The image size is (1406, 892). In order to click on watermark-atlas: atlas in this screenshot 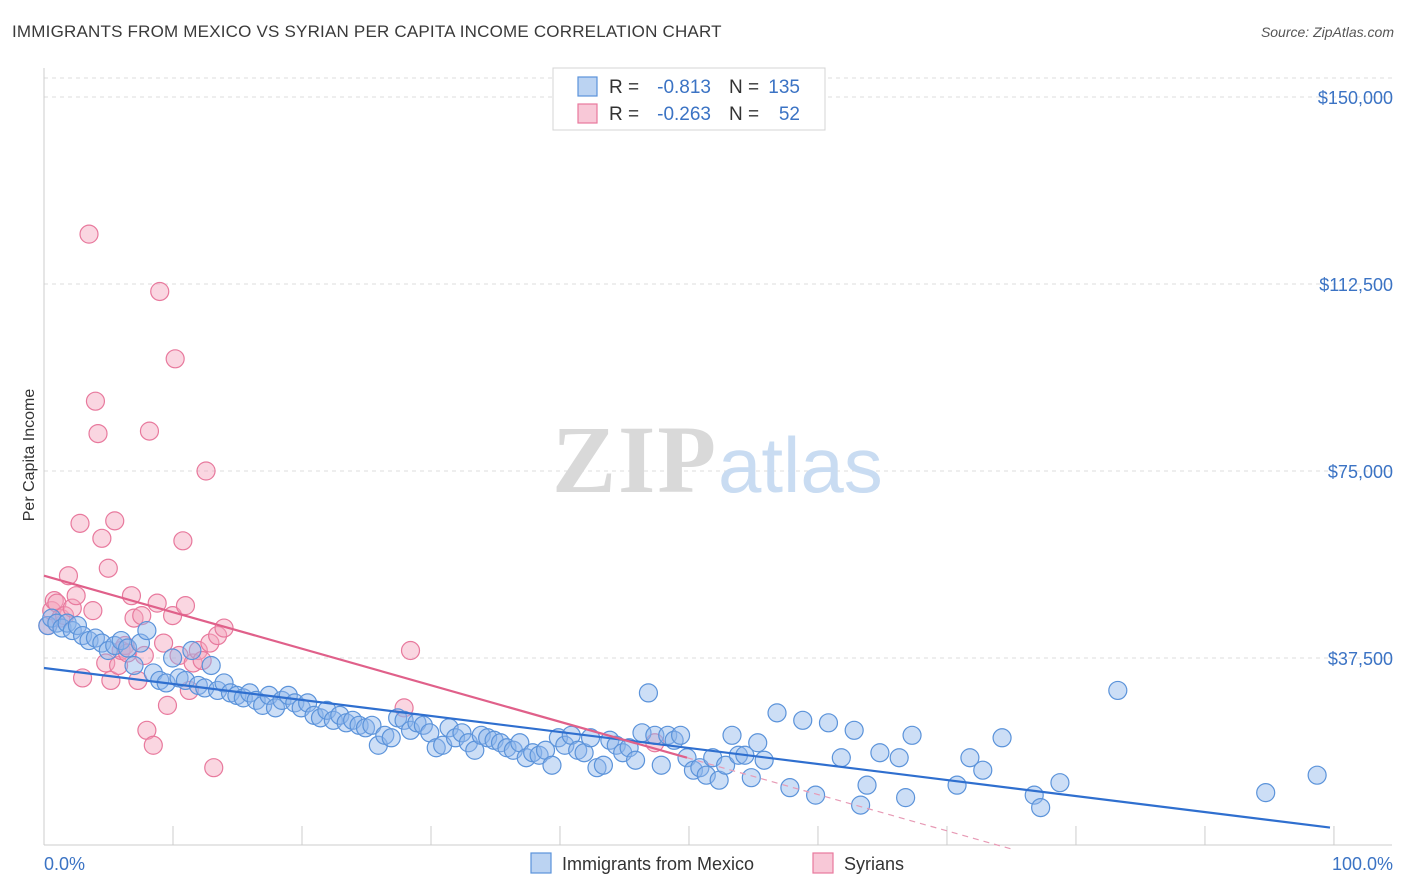, I will do `click(800, 465)`.